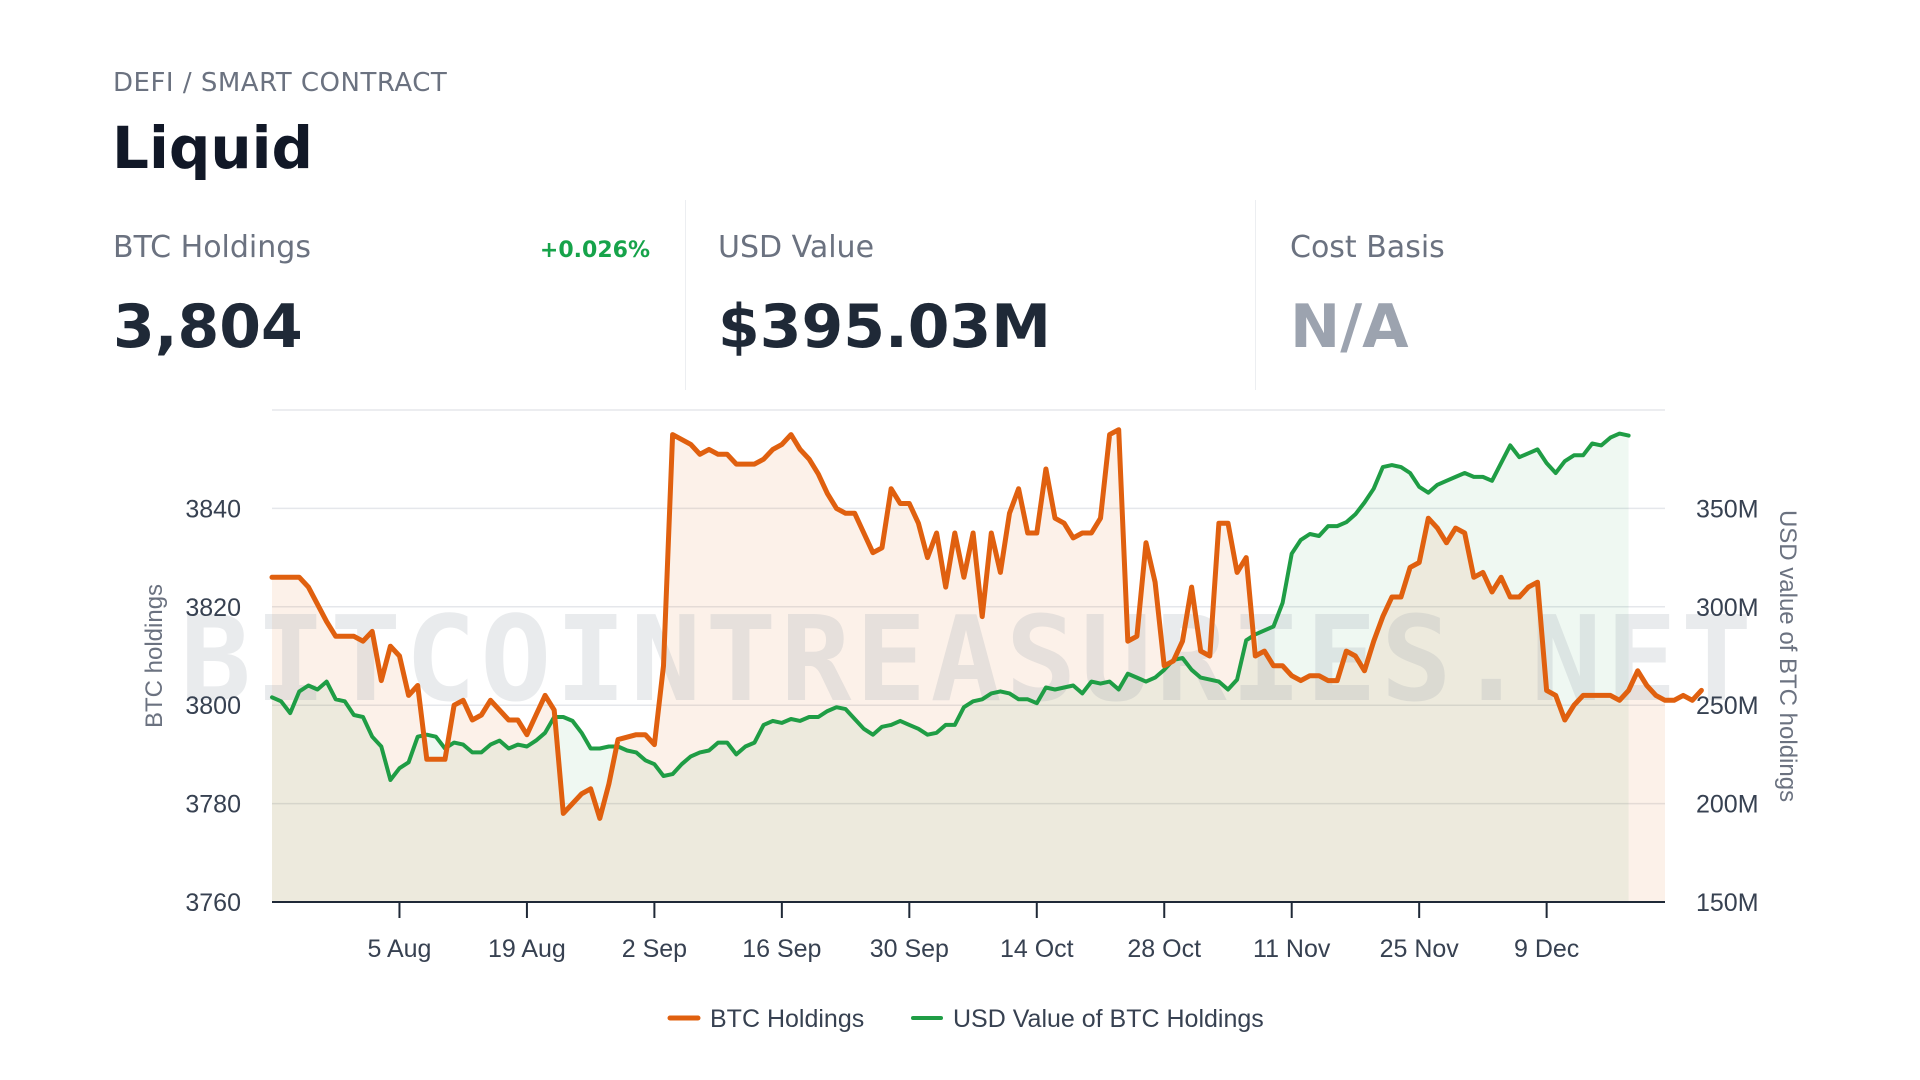 The width and height of the screenshot is (1920, 1080). I want to click on y-left-tick-label: 3840, so click(213, 509).